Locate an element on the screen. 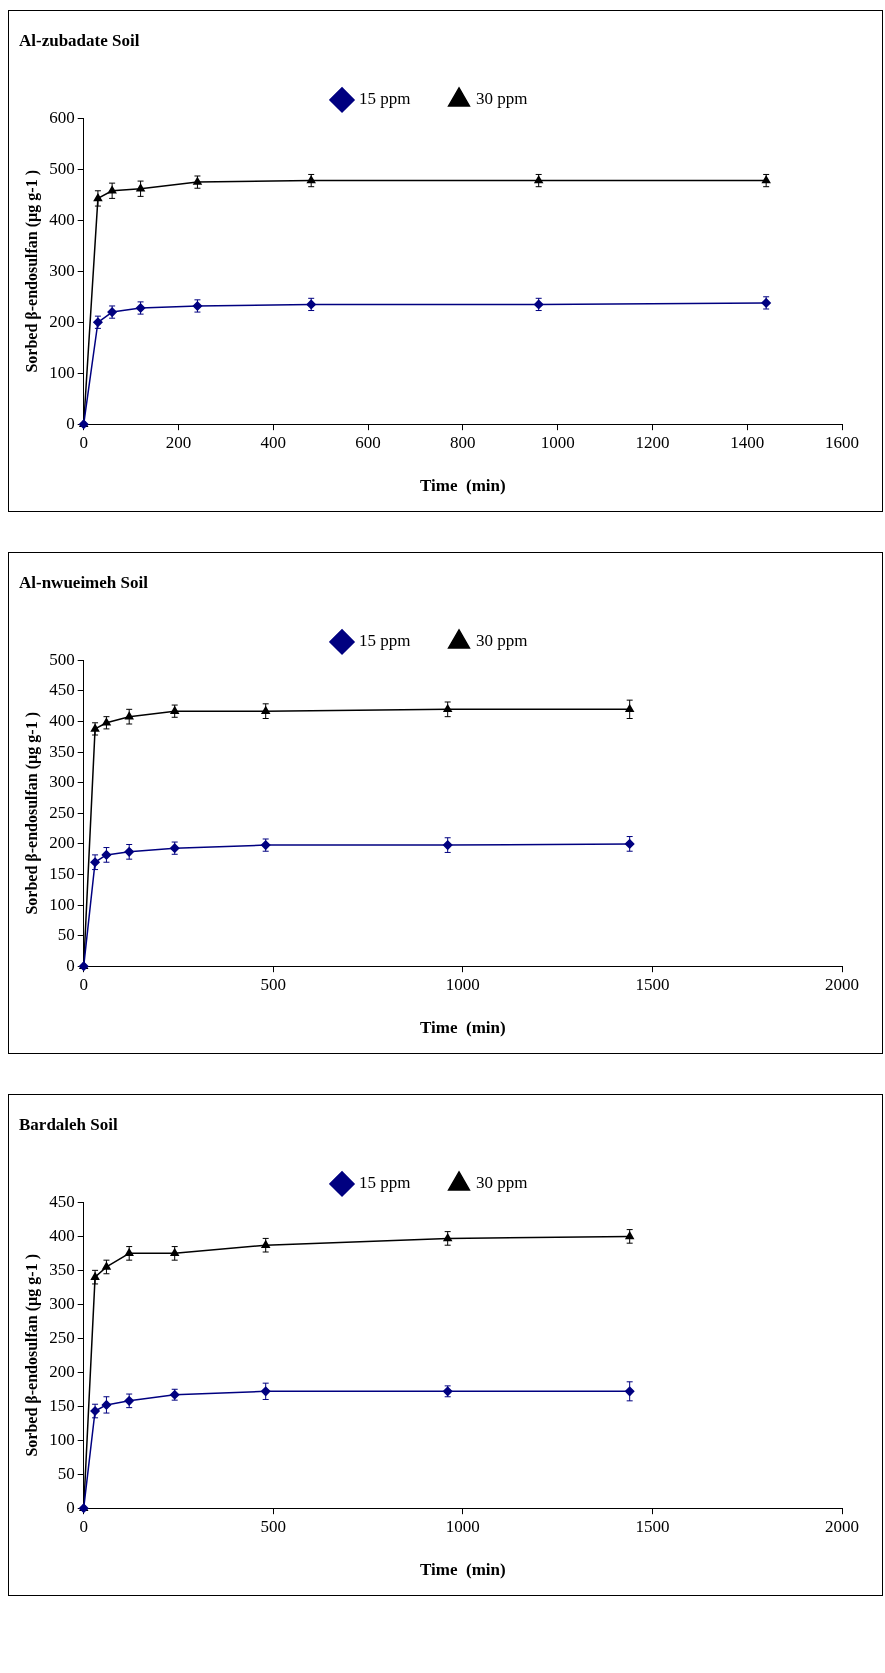 The height and width of the screenshot is (1673, 885). chart-title: Al-zubadate Soil is located at coordinates (79, 40).